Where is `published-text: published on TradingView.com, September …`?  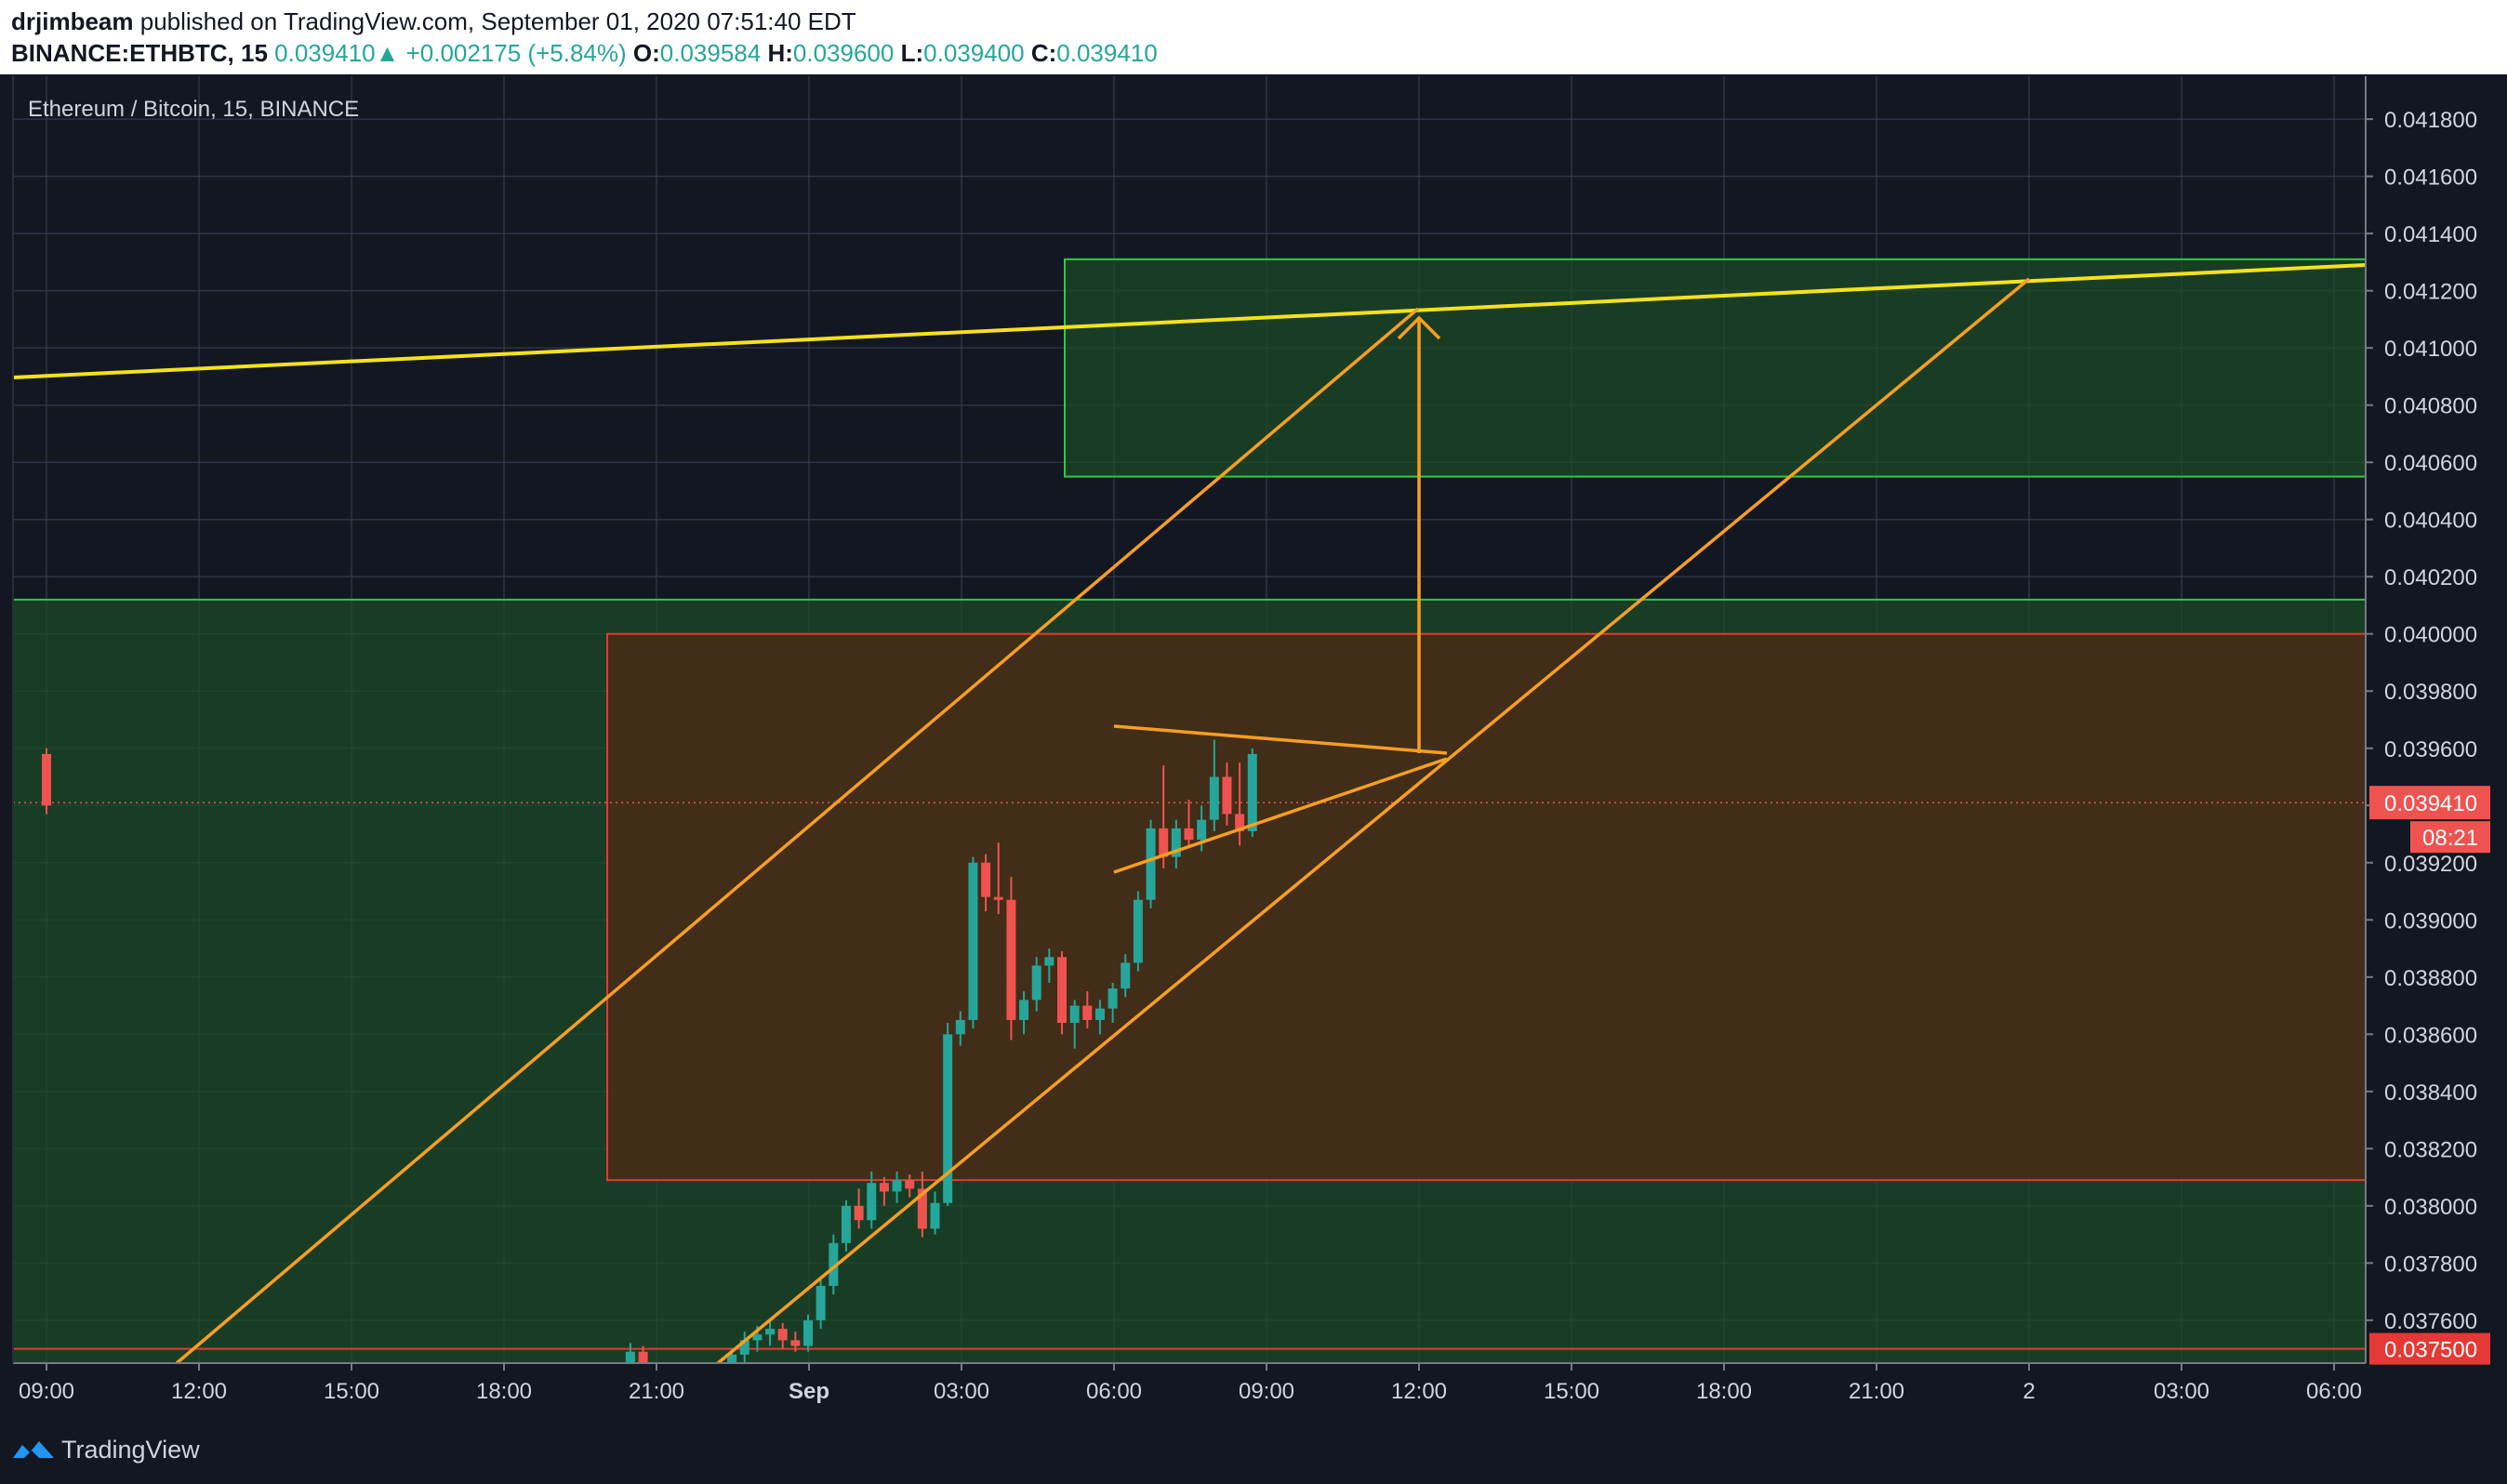
published-text: published on TradingView.com, September … is located at coordinates (497, 21).